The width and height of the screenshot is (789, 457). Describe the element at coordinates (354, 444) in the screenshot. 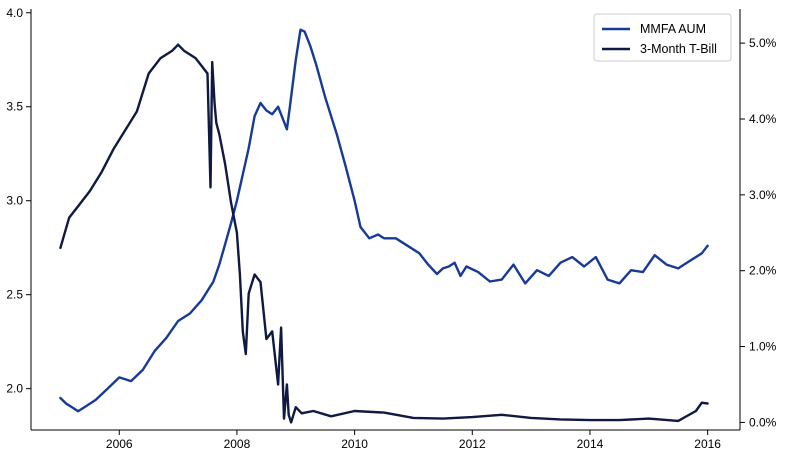

I see `x-tick-label: 2010` at that location.